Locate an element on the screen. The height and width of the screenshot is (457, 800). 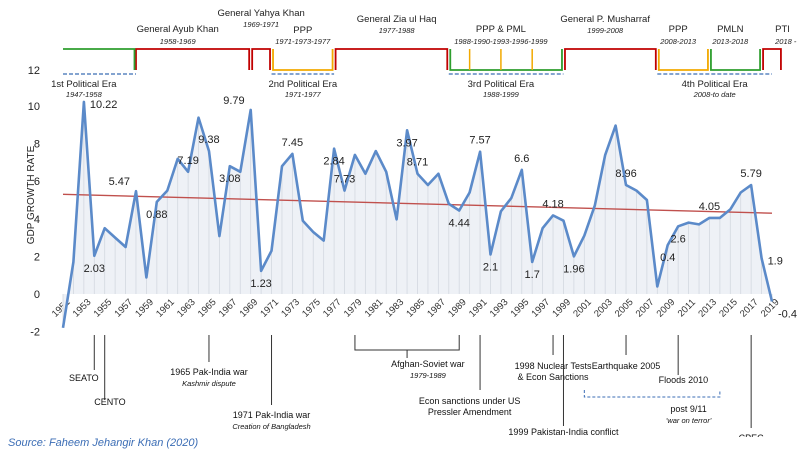
event-label: Econ sanctions under US is located at coordinates (470, 401).